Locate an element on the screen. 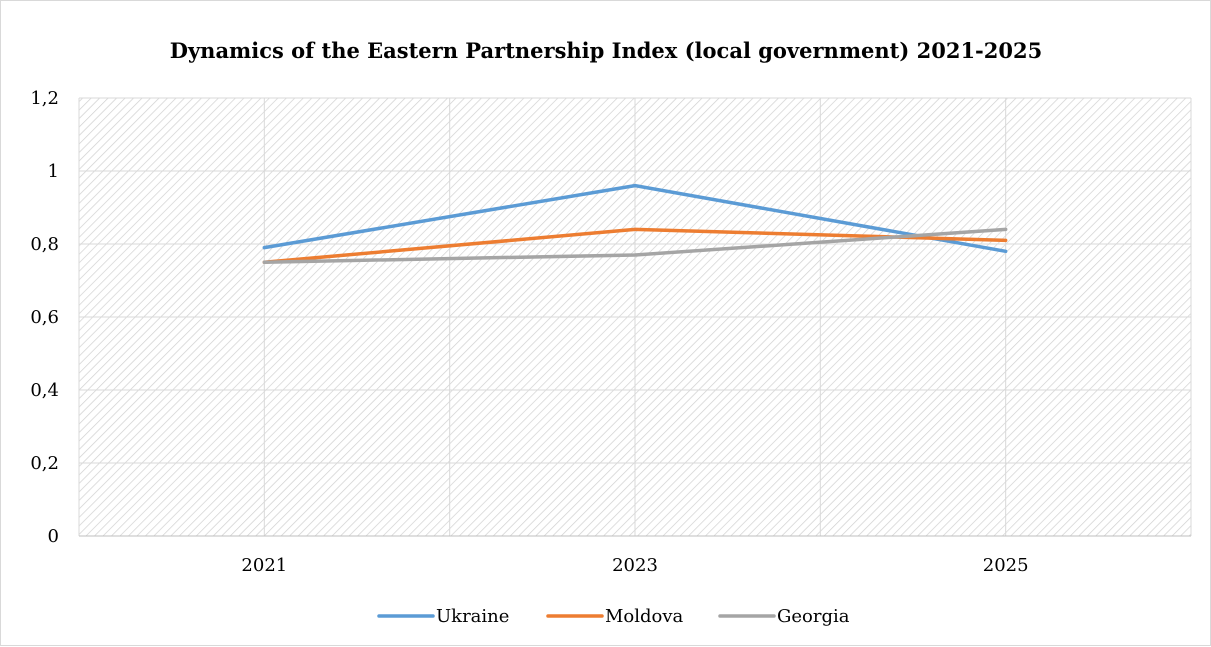 This screenshot has height=647, width=1211. x-tick-label: 2025 is located at coordinates (1006, 565).